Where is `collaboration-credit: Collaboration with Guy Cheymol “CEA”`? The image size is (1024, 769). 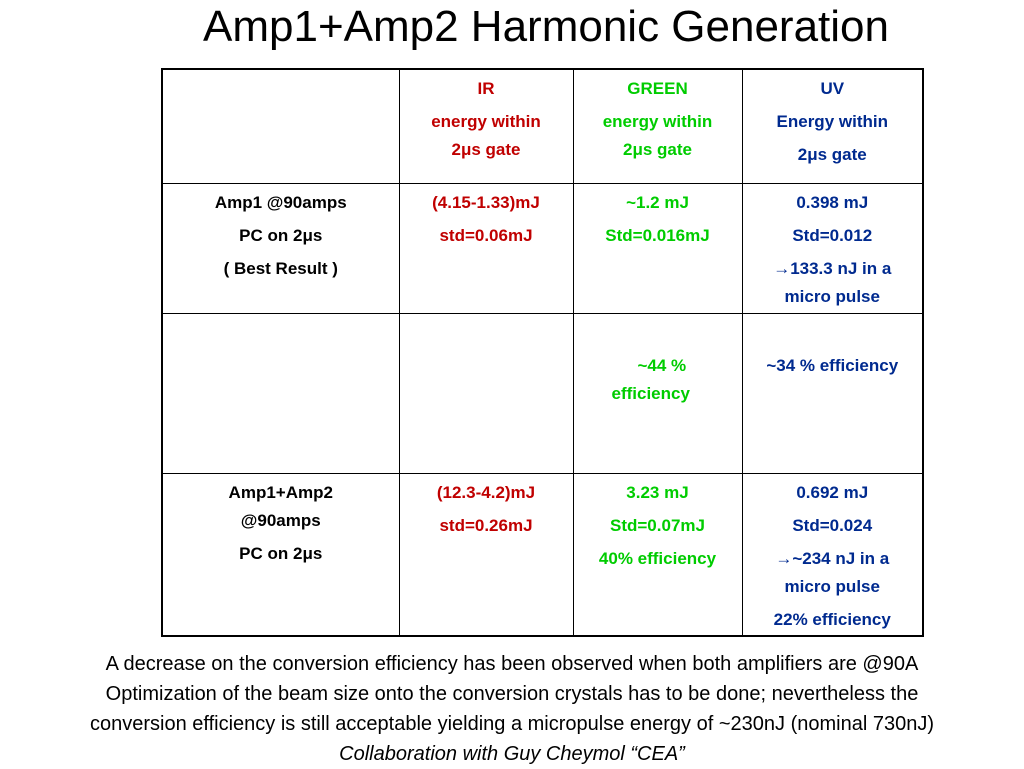
collaboration-credit: Collaboration with Guy Cheymol “CEA” is located at coordinates (512, 754).